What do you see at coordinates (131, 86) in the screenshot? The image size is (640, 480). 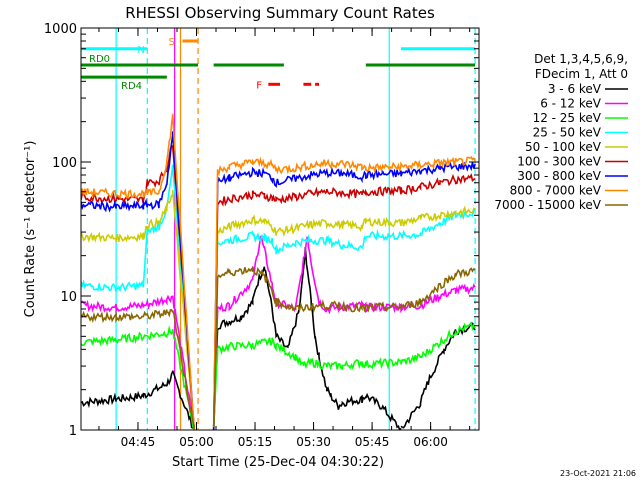 I see `state-bar-label: RD4` at bounding box center [131, 86].